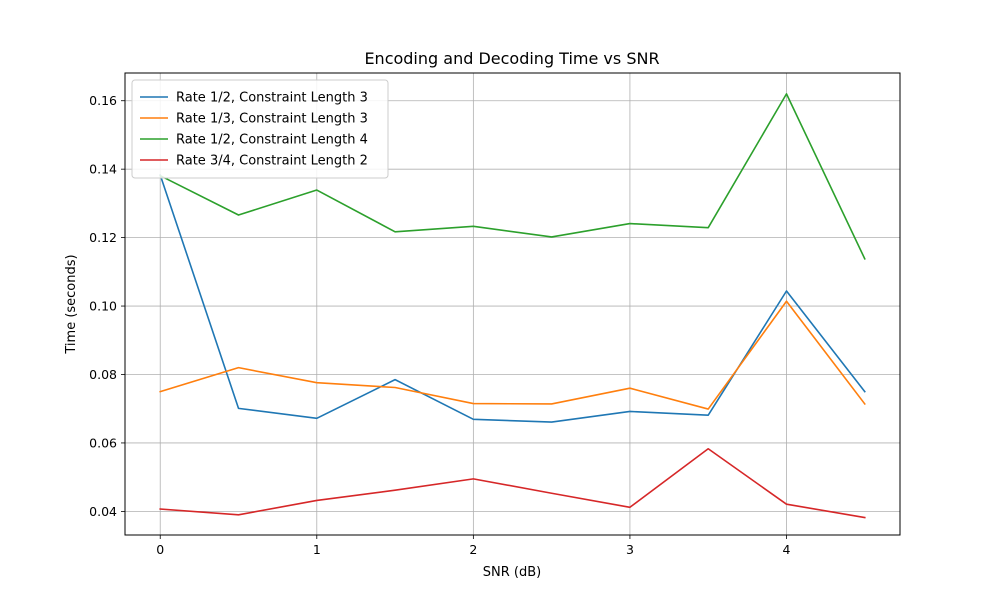 Image resolution: width=1000 pixels, height=600 pixels. Describe the element at coordinates (103, 169) in the screenshot. I see `y-tick-label: 0.14` at that location.